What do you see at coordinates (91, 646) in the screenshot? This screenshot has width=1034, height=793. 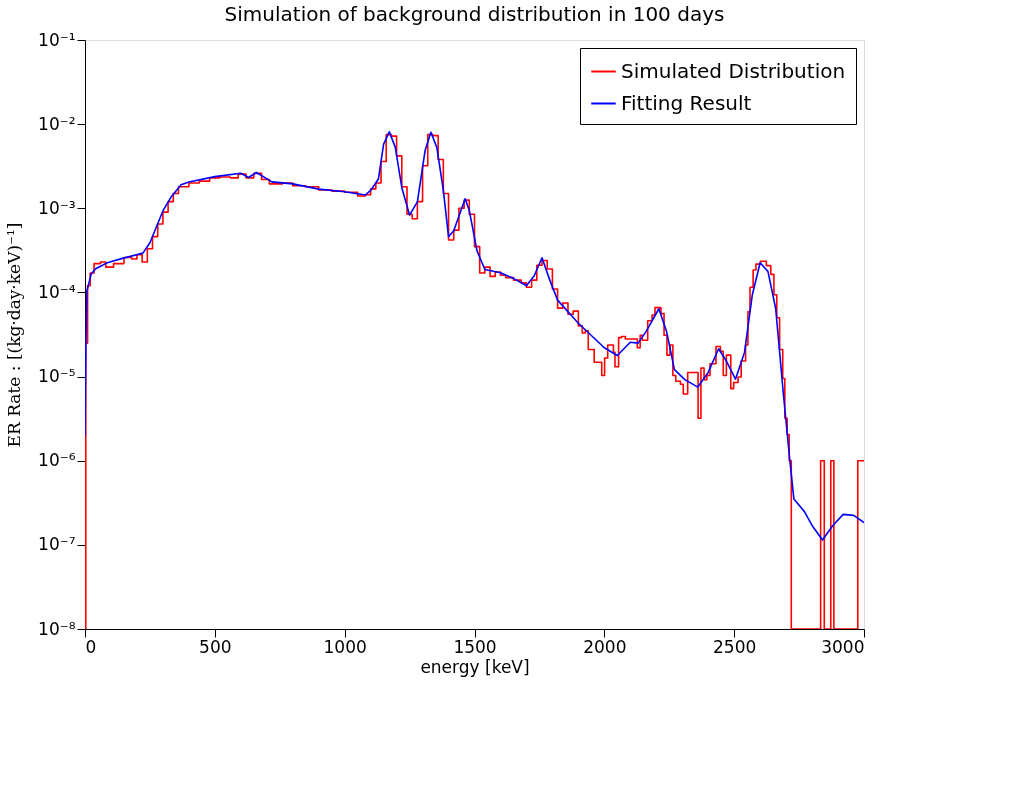 I see `x-tick-label: 0` at bounding box center [91, 646].